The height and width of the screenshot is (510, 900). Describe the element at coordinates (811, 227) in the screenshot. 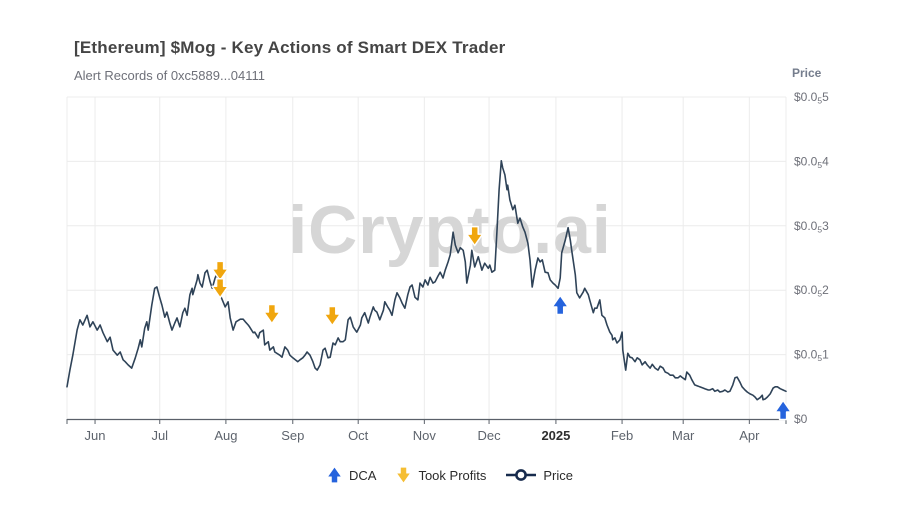

I see `y-axis-label: $0.053` at that location.